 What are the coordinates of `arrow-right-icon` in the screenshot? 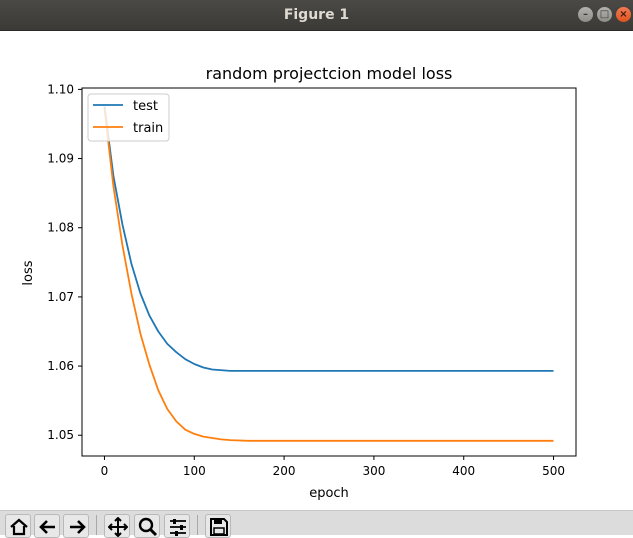 It's located at (78, 527).